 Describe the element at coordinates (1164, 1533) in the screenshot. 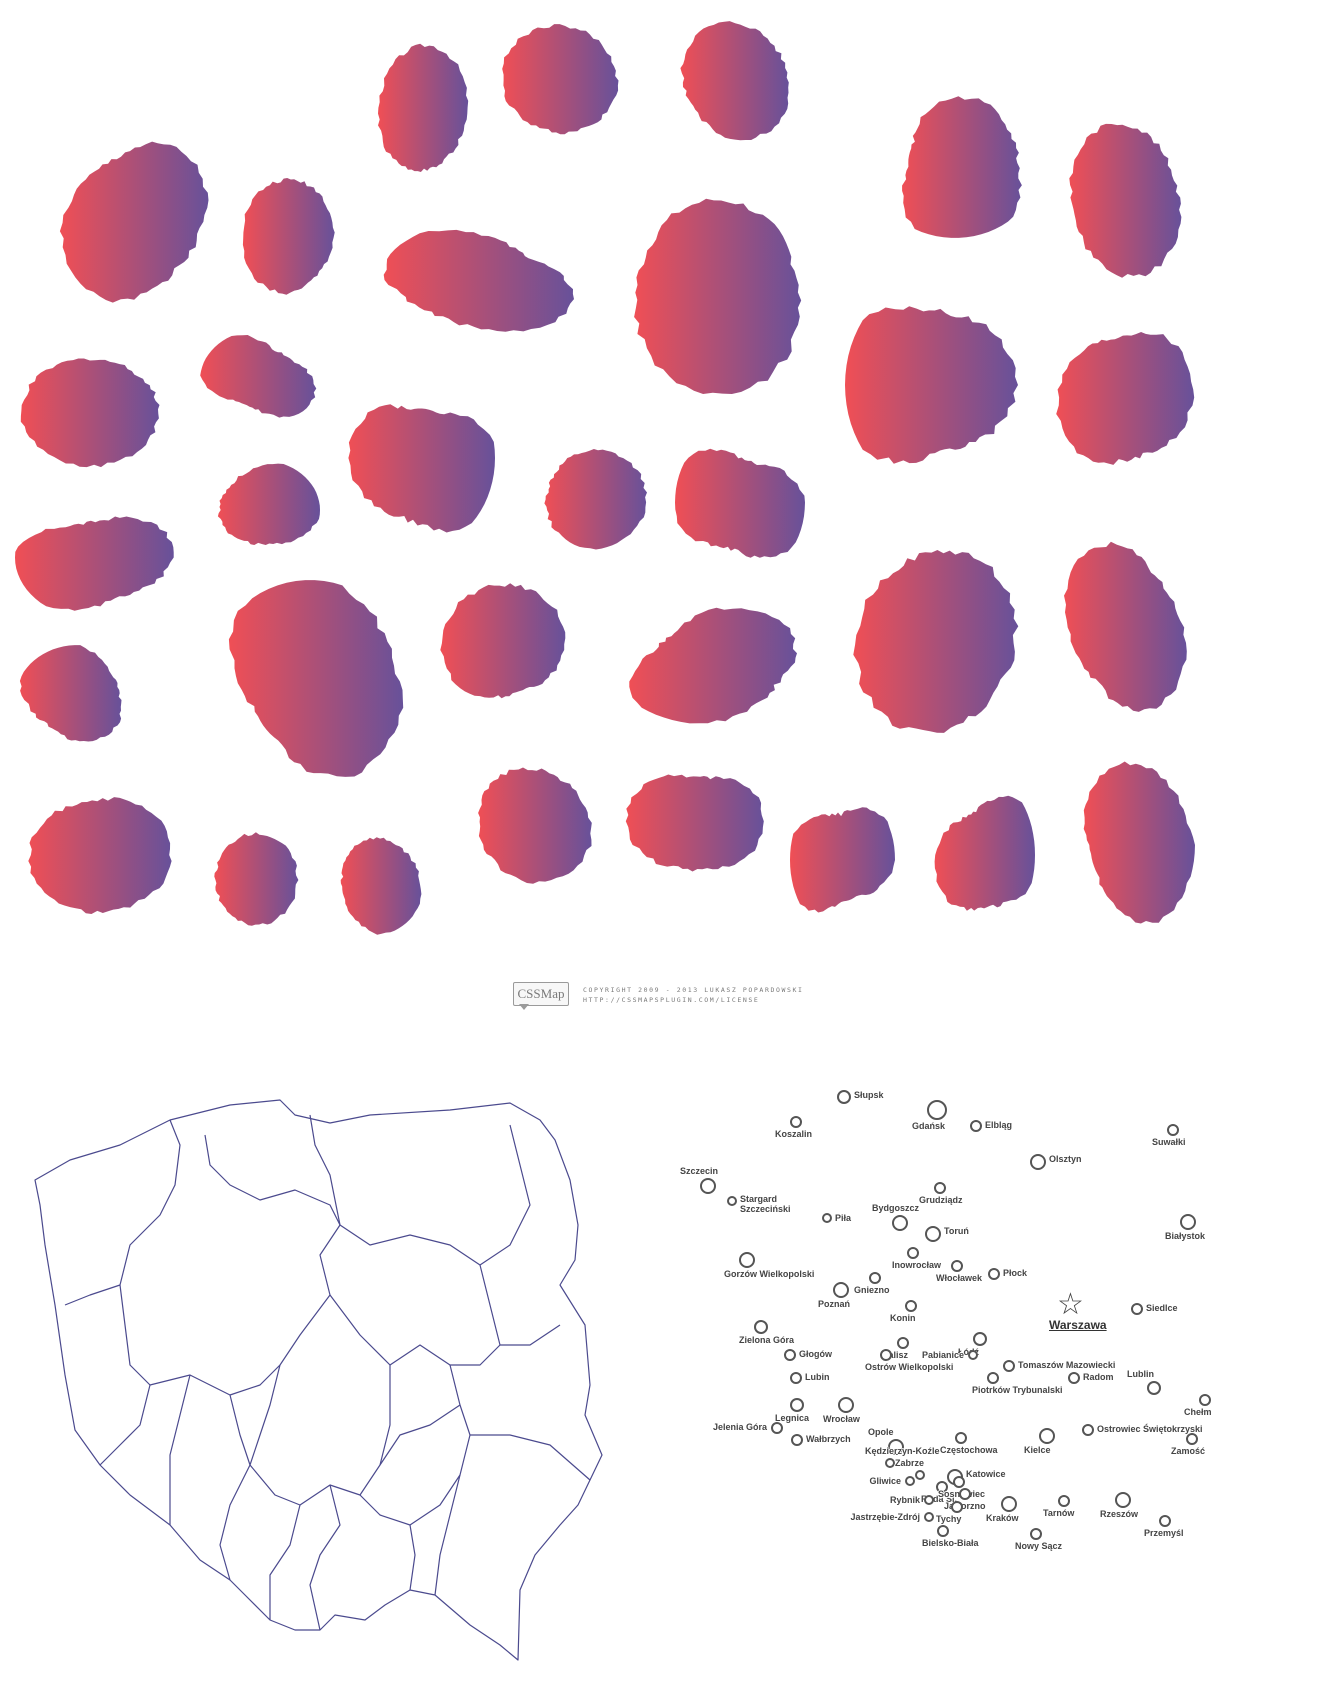

I see `city-label: Przemyśl` at that location.